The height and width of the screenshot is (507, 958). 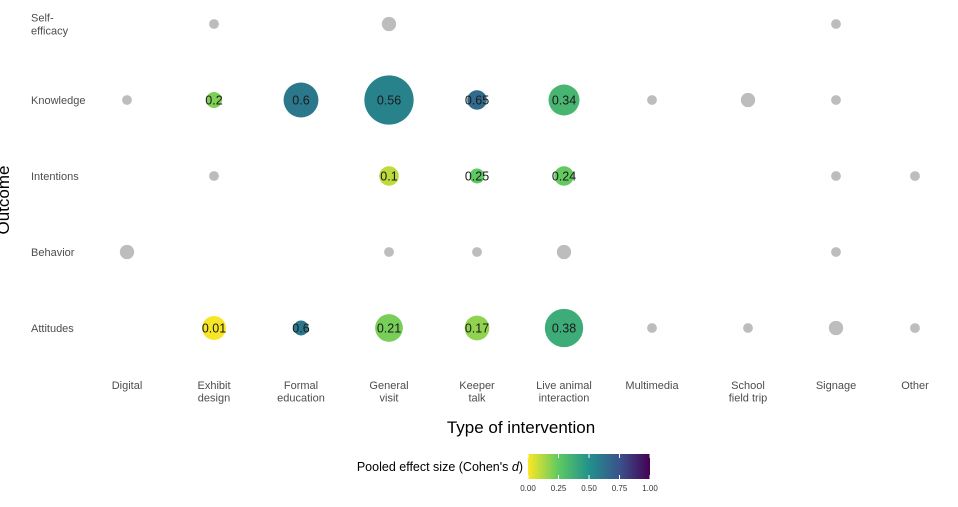 What do you see at coordinates (50, 25) in the screenshot?
I see `y-tick-label: Self-efficacy` at bounding box center [50, 25].